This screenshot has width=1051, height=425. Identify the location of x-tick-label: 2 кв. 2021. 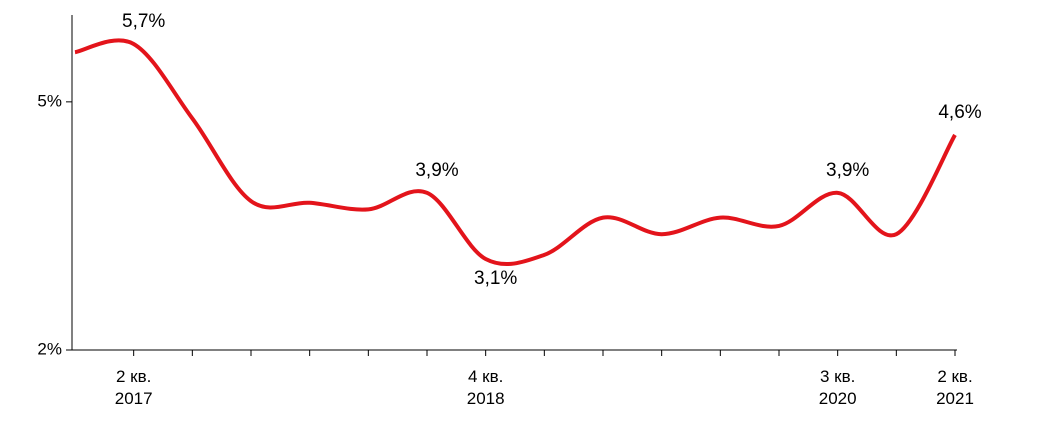
(955, 387).